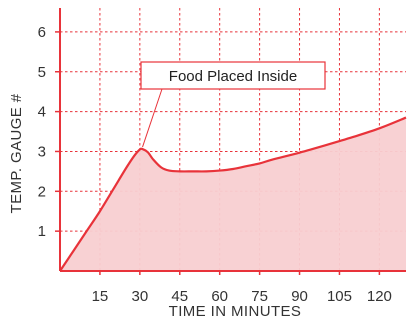 Image resolution: width=407 pixels, height=324 pixels. What do you see at coordinates (42, 72) in the screenshot?
I see `y-tick-label: 5` at bounding box center [42, 72].